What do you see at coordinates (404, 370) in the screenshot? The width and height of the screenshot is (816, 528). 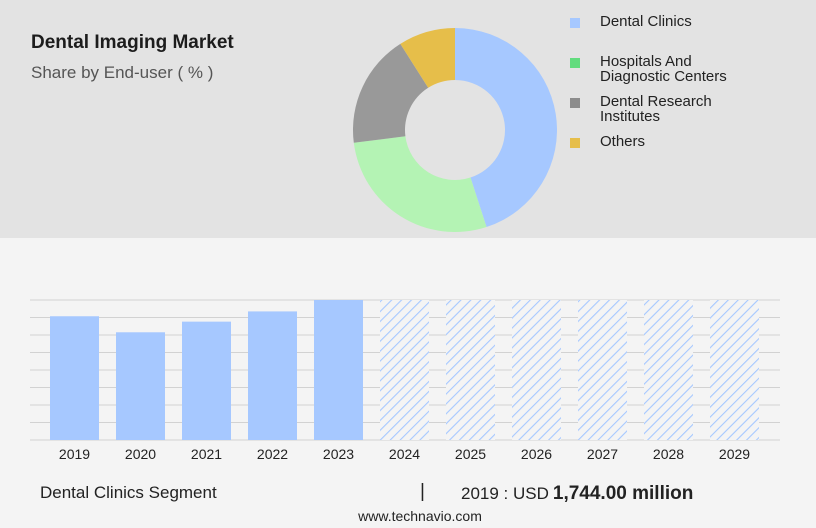 I see `forecast-bar-2024` at bounding box center [404, 370].